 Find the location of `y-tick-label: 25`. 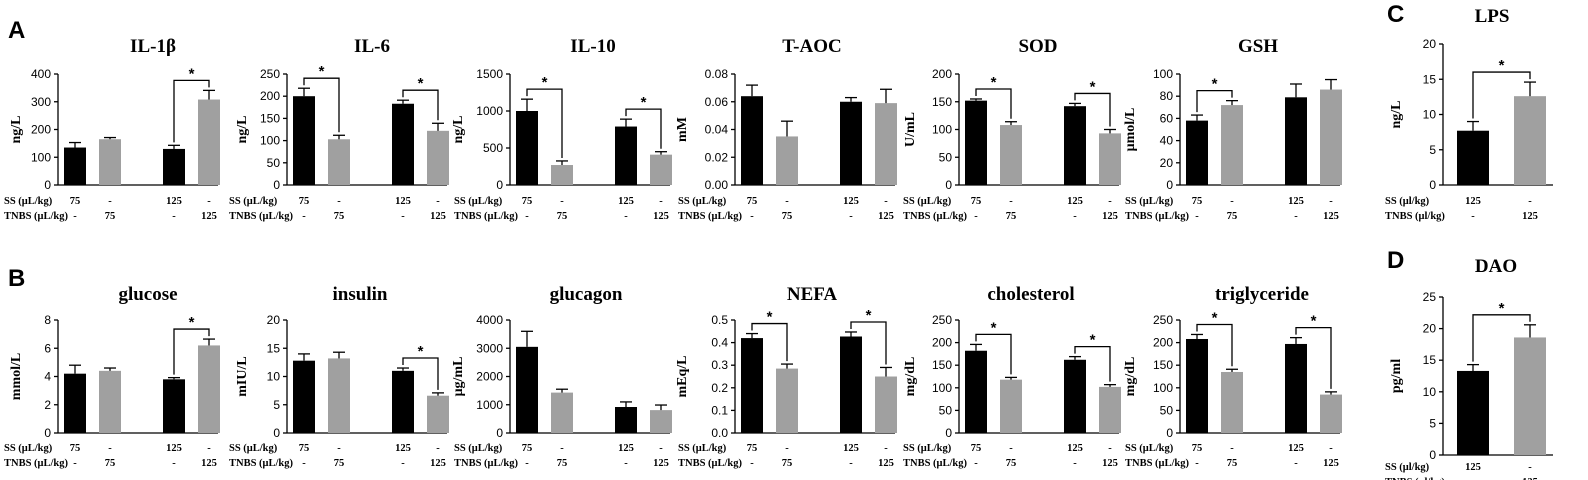

y-tick-label: 25 is located at coordinates (1430, 297).